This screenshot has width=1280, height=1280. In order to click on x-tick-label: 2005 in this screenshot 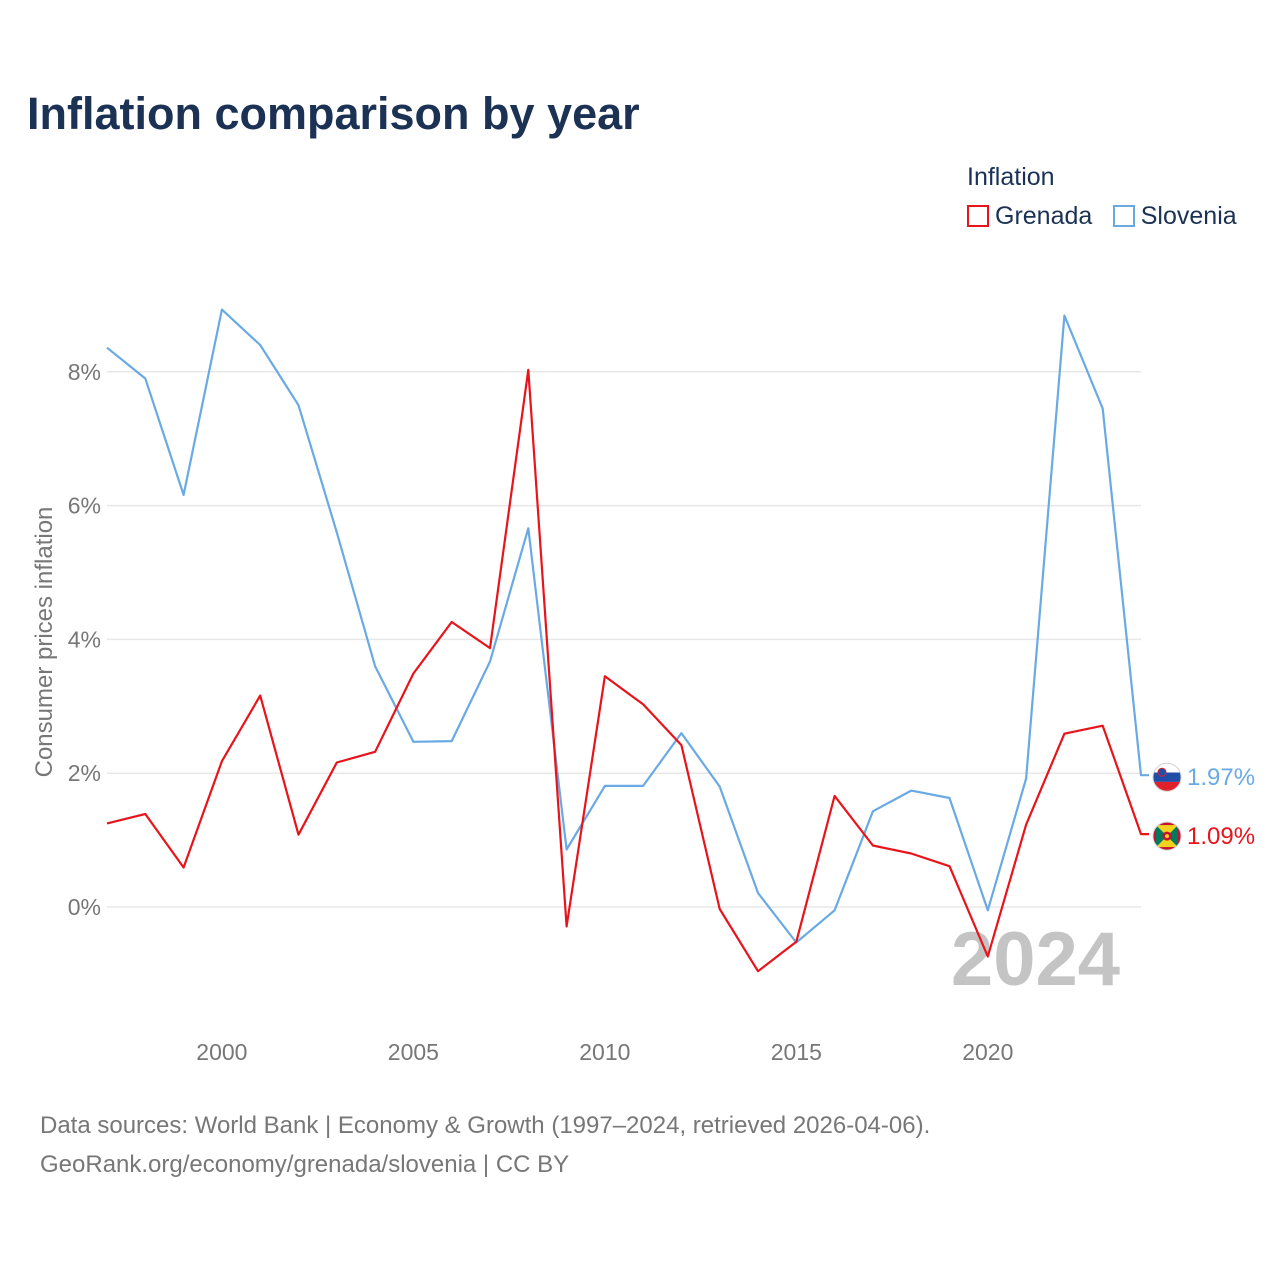, I will do `click(413, 1052)`.